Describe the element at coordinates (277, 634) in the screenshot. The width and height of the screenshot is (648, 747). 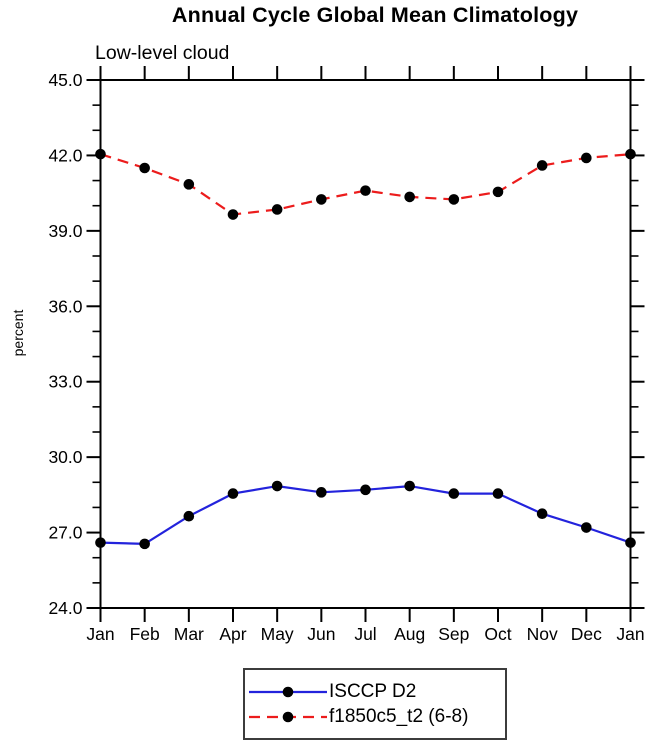
I see `x-tick-label: May` at that location.